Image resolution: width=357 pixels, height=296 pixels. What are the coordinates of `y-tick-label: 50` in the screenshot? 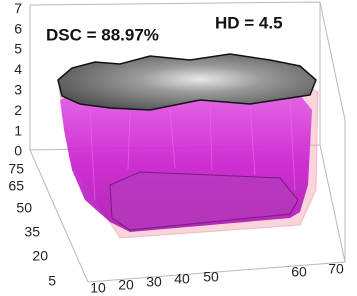 It's located at (24, 208).